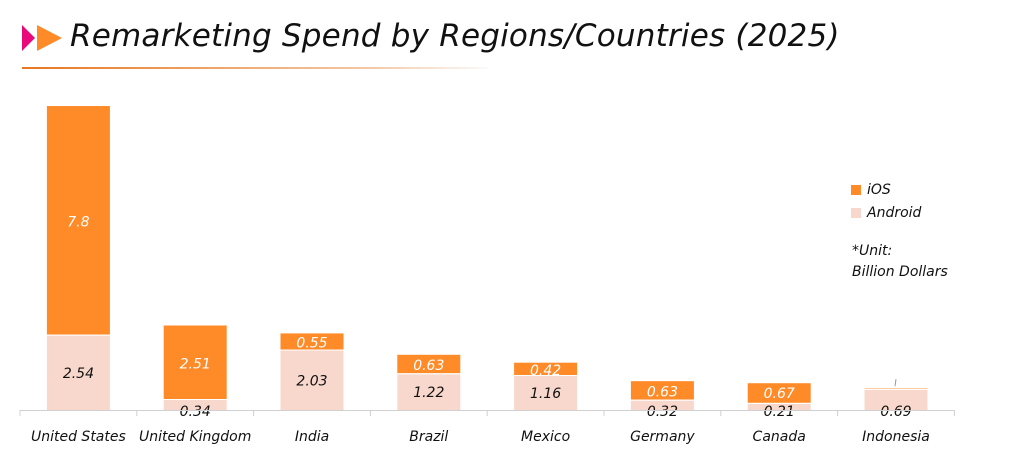 This screenshot has height=474, width=1010. I want to click on category-label: Brazil, so click(428, 437).